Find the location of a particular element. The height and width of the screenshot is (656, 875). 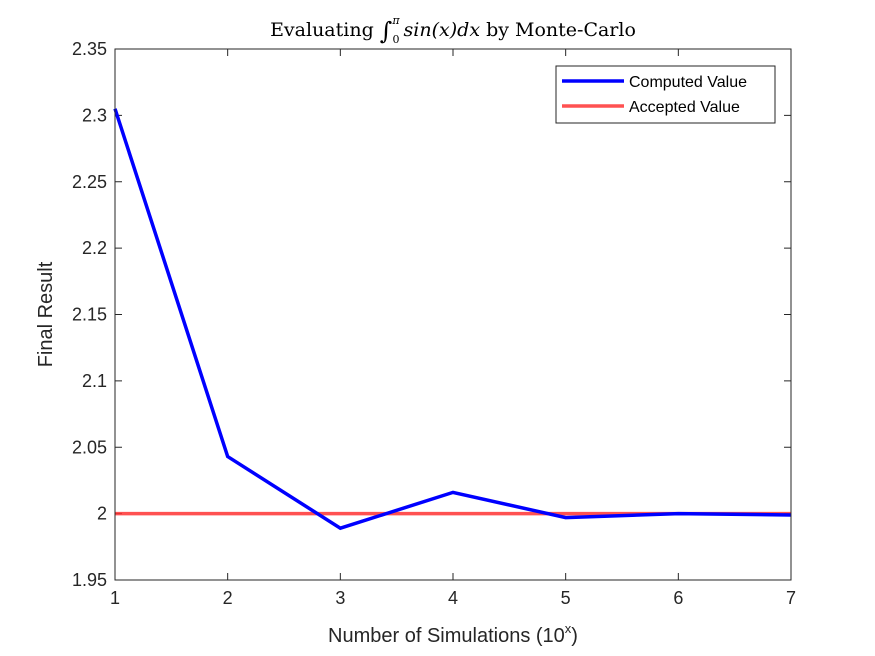

y-axis-label: Final Result is located at coordinates (46, 314).